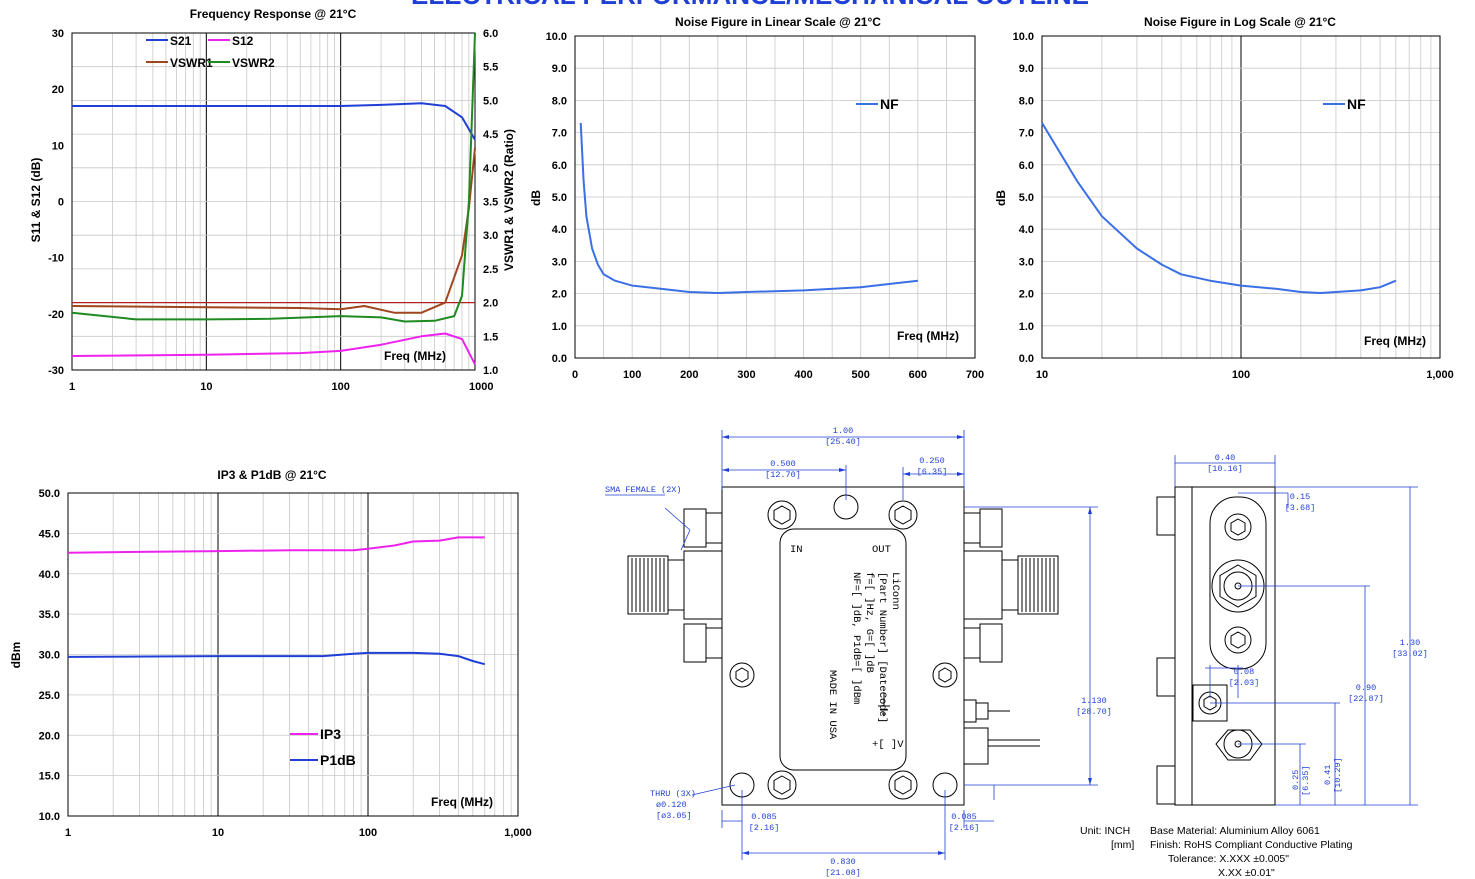 The width and height of the screenshot is (1475, 879). What do you see at coordinates (490, 203) in the screenshot?
I see `y2-tick-label: 3.5` at bounding box center [490, 203].